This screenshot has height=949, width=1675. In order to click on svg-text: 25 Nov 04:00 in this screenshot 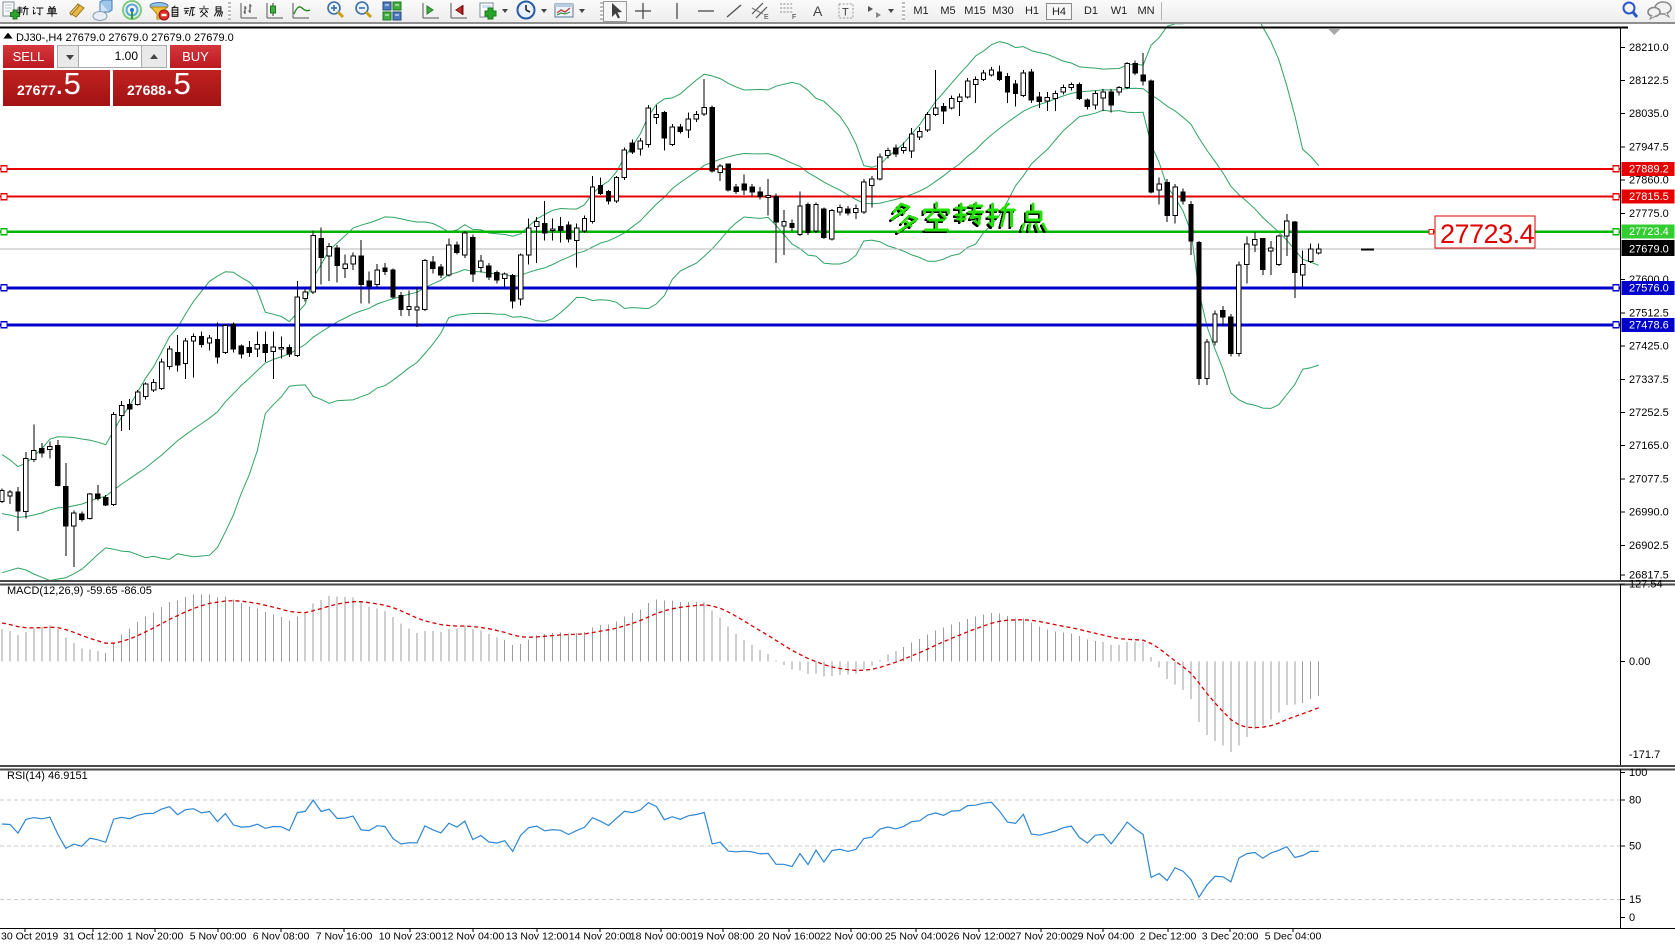, I will do `click(916, 937)`.